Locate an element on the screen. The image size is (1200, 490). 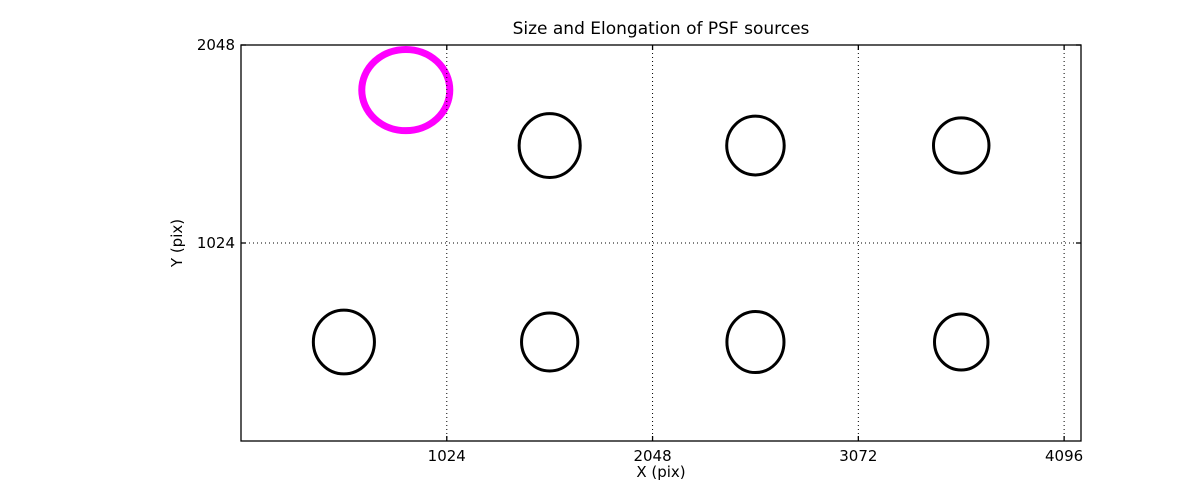
x-tick-label: 2048 is located at coordinates (652, 456).